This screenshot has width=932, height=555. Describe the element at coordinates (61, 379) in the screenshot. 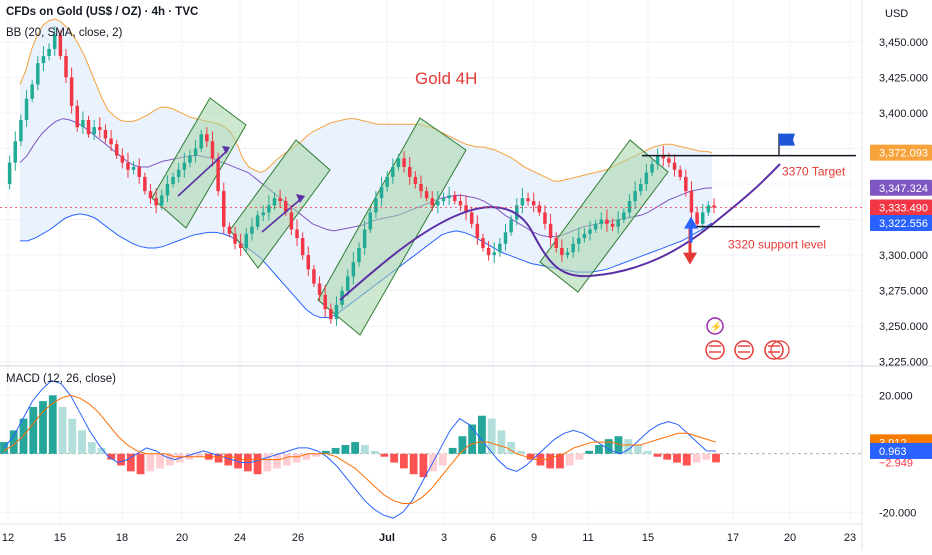

I see `macd-indicator-legend: MACD (12, 26, close)` at that location.